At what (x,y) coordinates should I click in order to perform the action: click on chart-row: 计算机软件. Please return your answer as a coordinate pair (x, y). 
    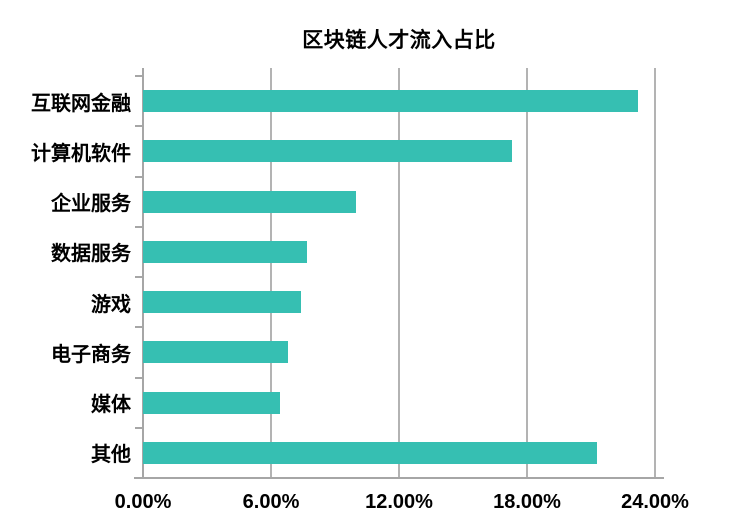
    Looking at the image, I should click on (328, 151).